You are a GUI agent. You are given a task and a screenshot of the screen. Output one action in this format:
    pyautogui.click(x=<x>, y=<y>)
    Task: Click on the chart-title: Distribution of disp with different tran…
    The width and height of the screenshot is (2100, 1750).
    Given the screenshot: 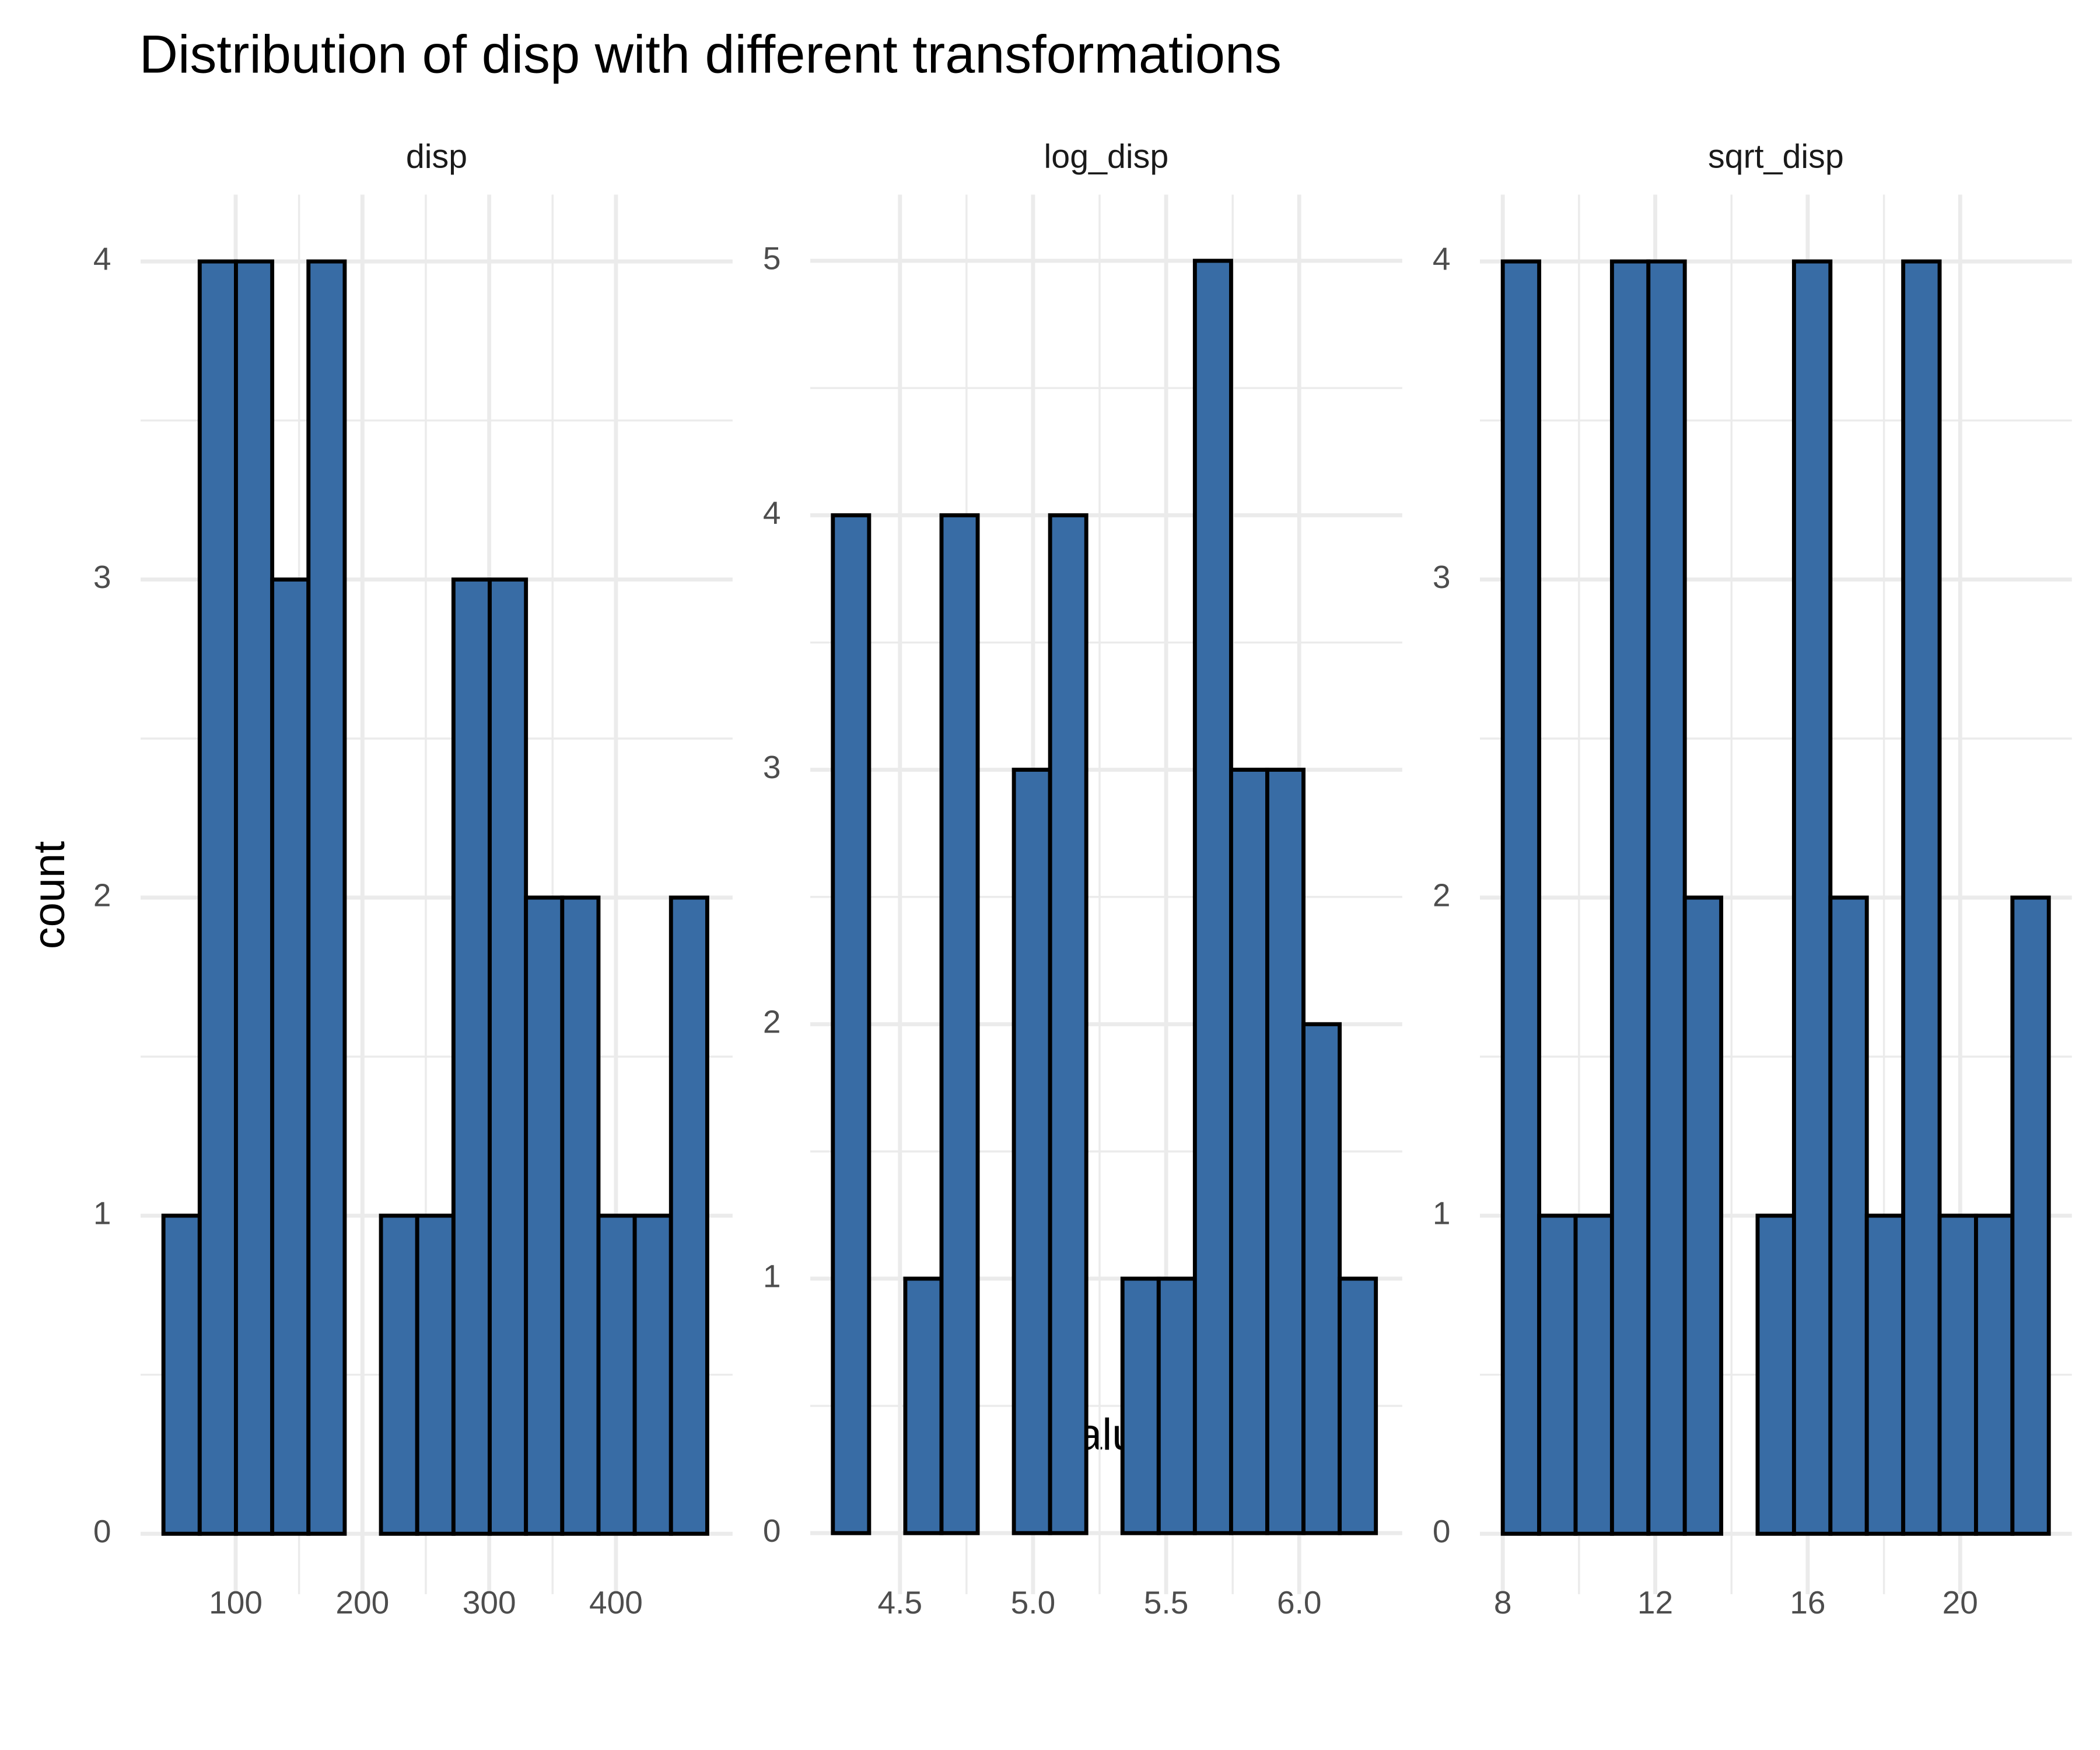 What is the action you would take?
    pyautogui.click(x=710, y=55)
    